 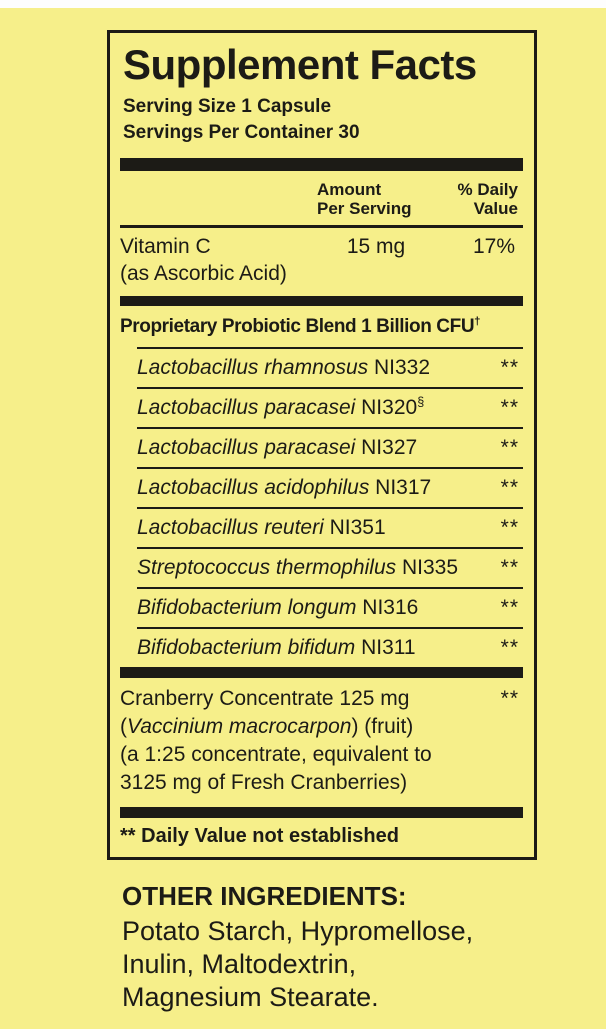 I want to click on other-ingredients-heading: OTHER INGREDIENTS:, so click(x=264, y=896).